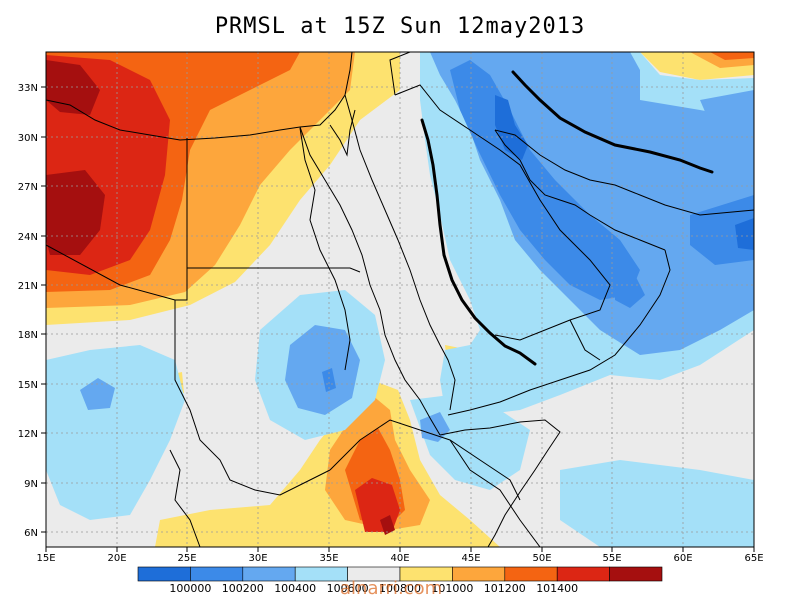 This screenshot has width=800, height=600. Describe the element at coordinates (181, 219) in the screenshot. I see `border-libya-egypt` at that location.